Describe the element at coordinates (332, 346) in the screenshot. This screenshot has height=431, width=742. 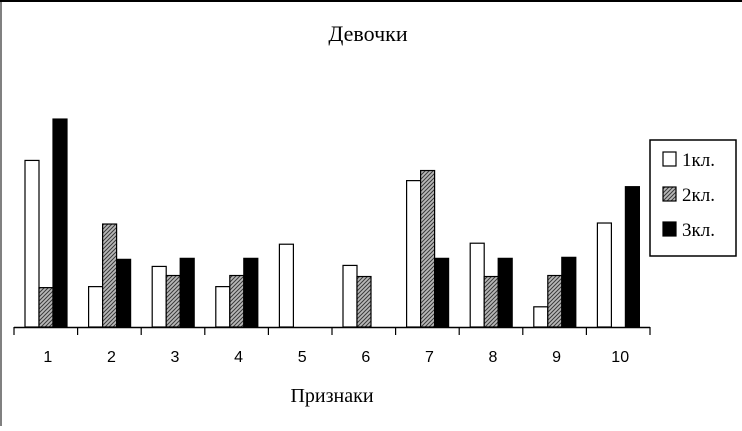
I see `x-ticks-group: 1 2 3 4 5 6 7 8 9 10` at that location.